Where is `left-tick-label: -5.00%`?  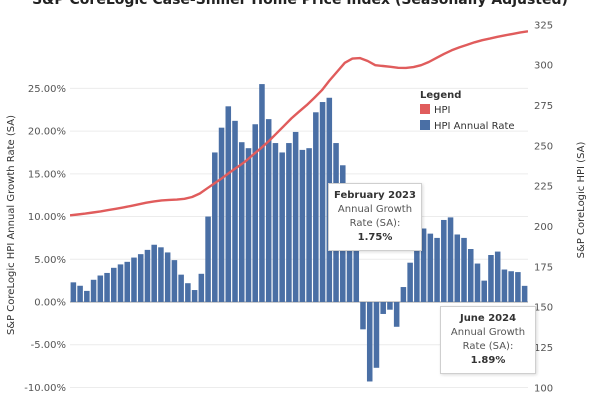
left-tick-label: -5.00% is located at coordinates (48, 345).